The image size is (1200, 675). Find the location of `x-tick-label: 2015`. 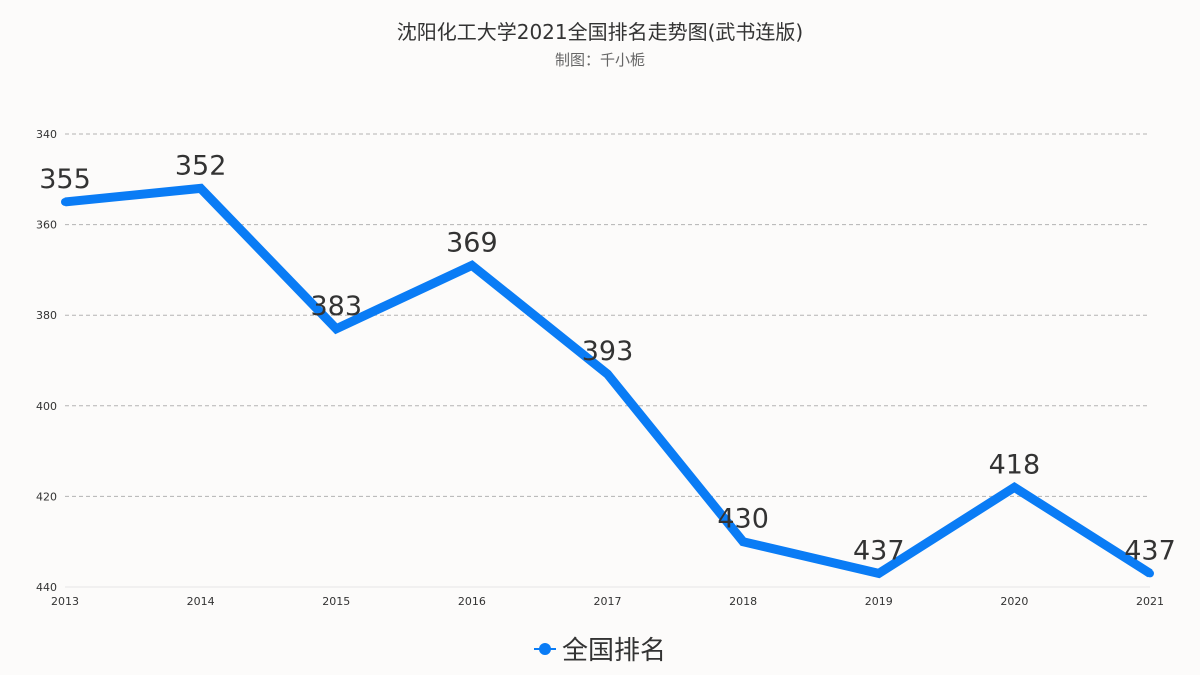

x-tick-label: 2015 is located at coordinates (336, 601).